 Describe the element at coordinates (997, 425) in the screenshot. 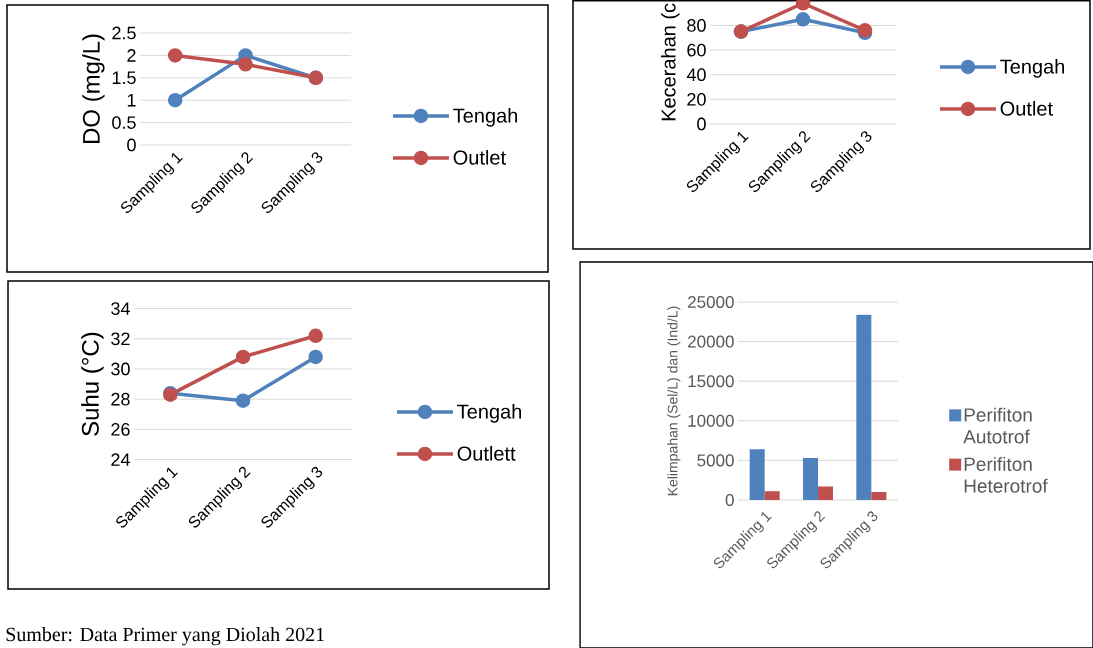

I see `legend-label: Perifiton Autotrof` at that location.